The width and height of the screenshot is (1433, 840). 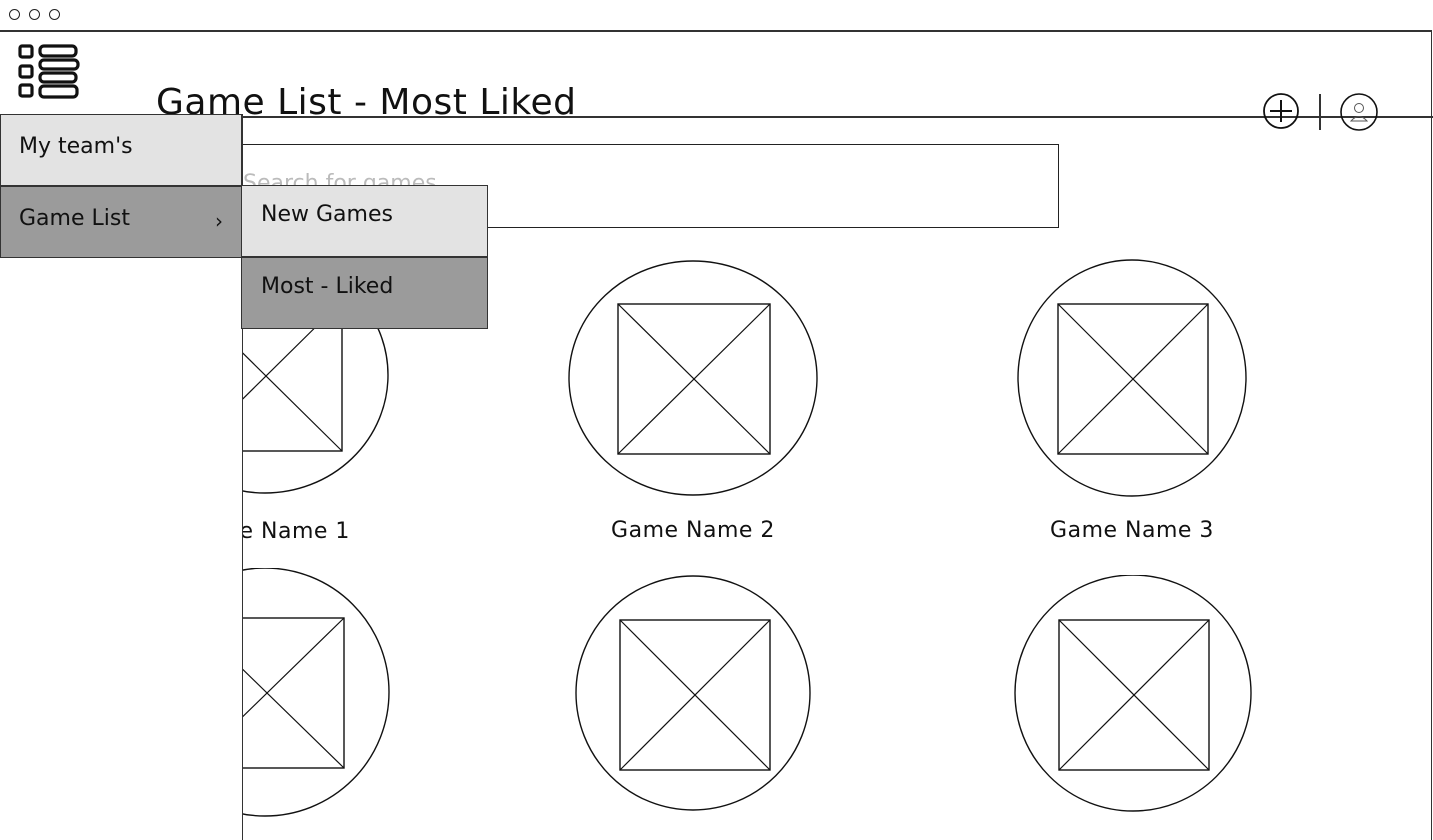 What do you see at coordinates (219, 221) in the screenshot?
I see `chevron-right-icon: ›` at bounding box center [219, 221].